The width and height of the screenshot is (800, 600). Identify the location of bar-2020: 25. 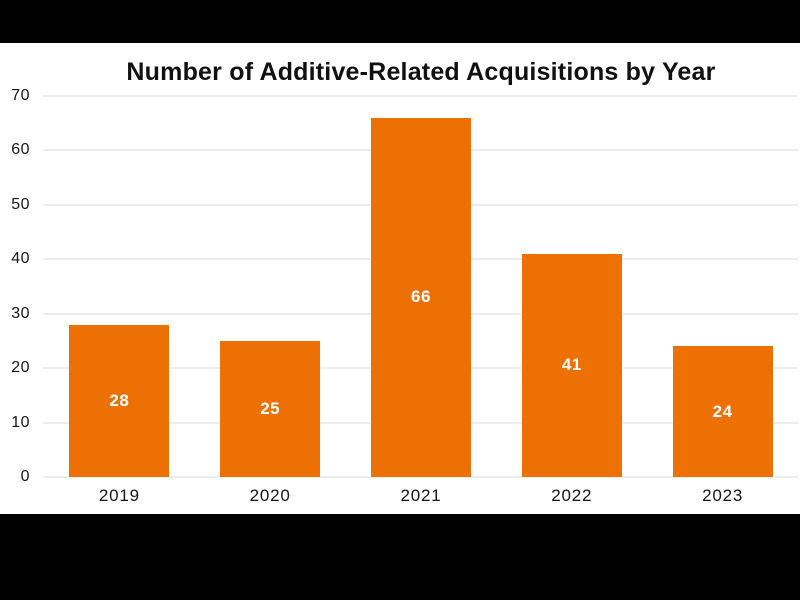
(270, 408).